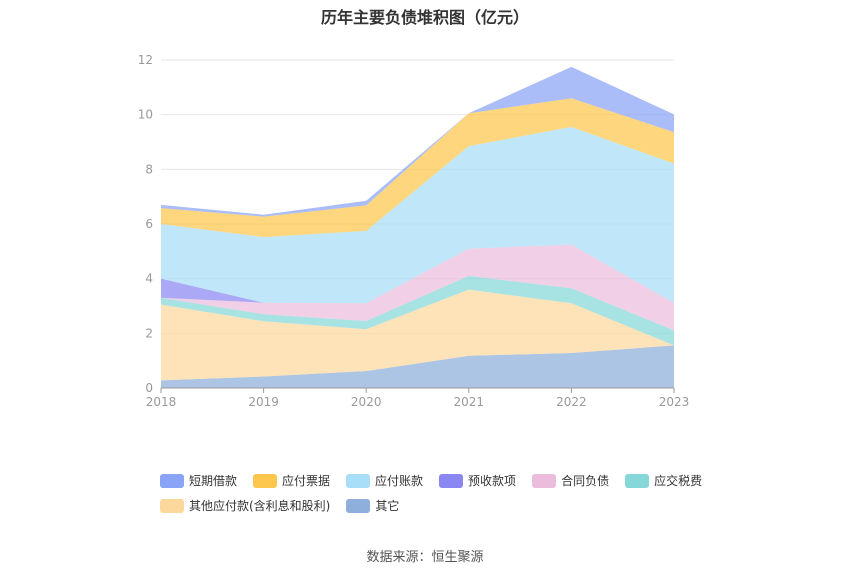  Describe the element at coordinates (372, 505) in the screenshot. I see `legend-item: 其它` at that location.